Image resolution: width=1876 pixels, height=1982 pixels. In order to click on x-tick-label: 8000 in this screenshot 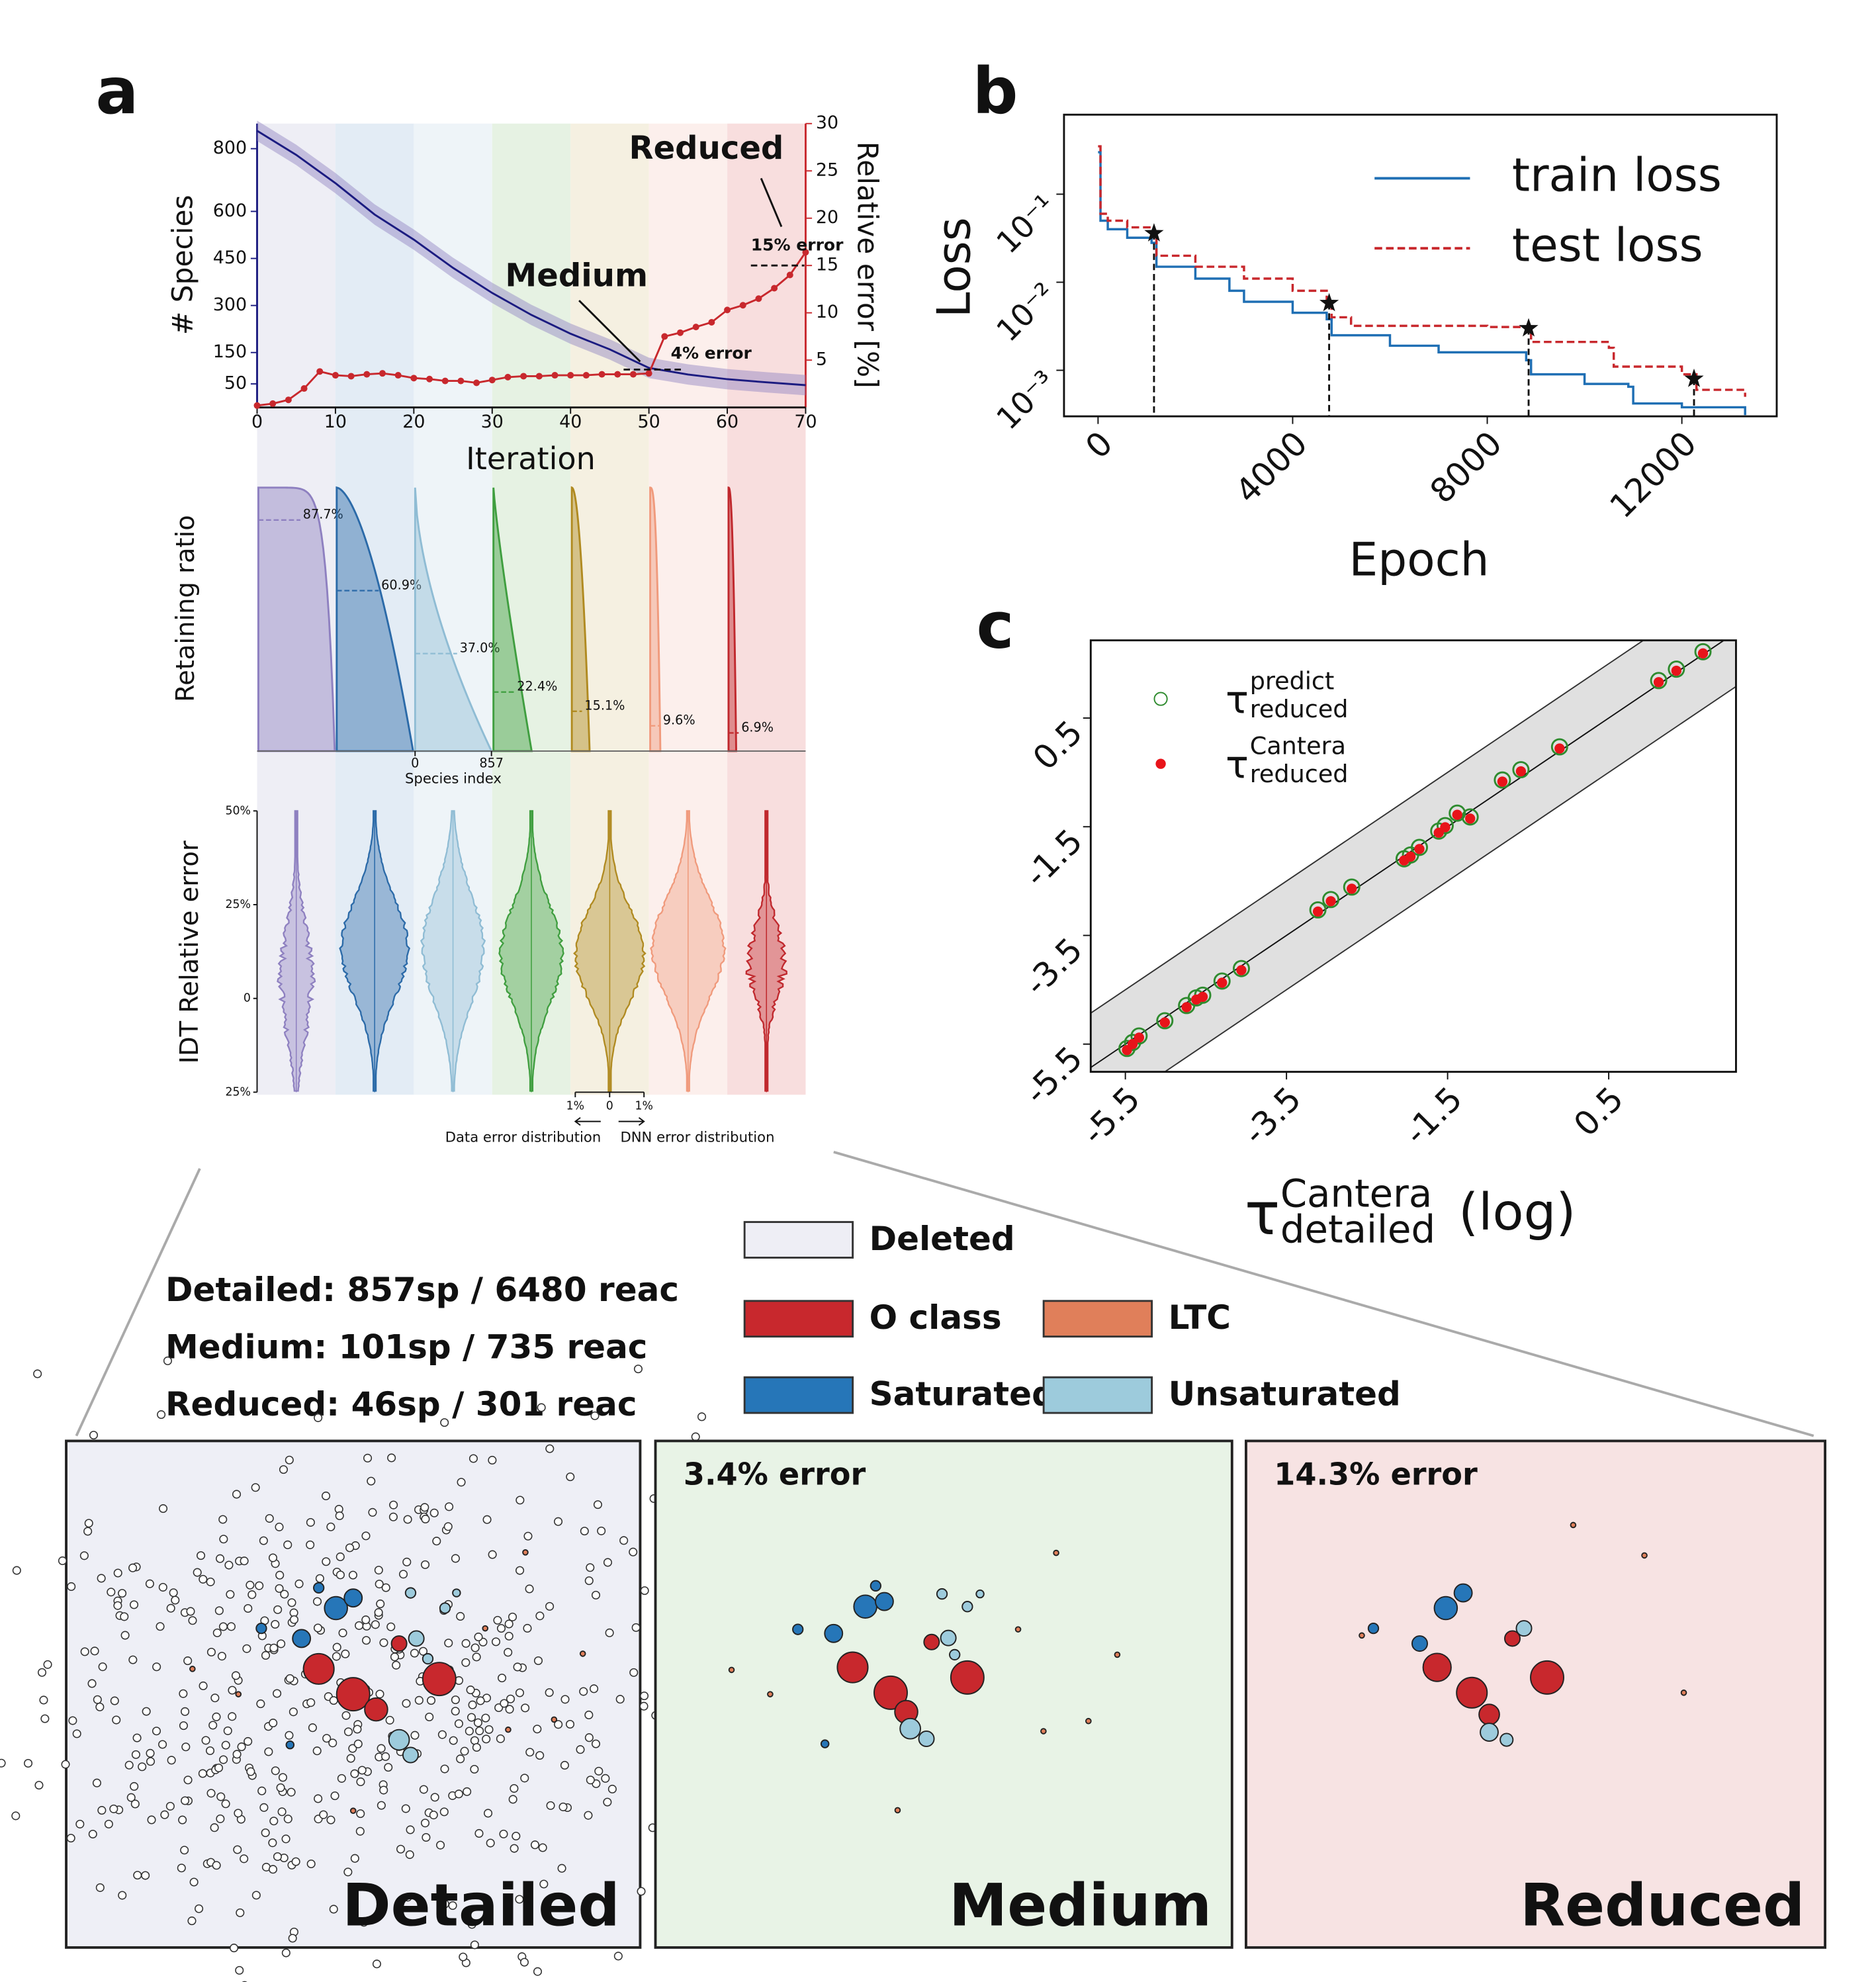, I will do `click(1466, 467)`.